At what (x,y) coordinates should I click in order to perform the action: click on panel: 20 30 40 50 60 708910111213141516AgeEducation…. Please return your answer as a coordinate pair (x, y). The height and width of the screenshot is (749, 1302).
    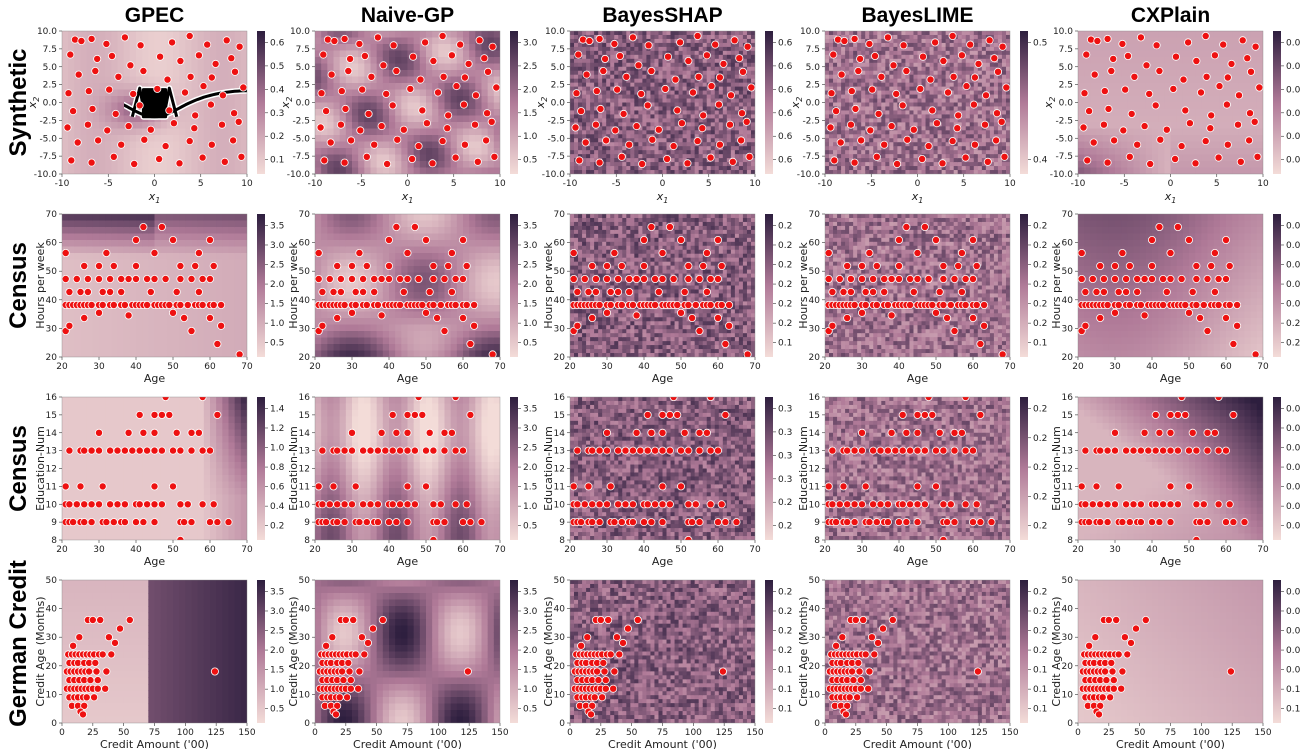
    Looking at the image, I should click on (159, 480).